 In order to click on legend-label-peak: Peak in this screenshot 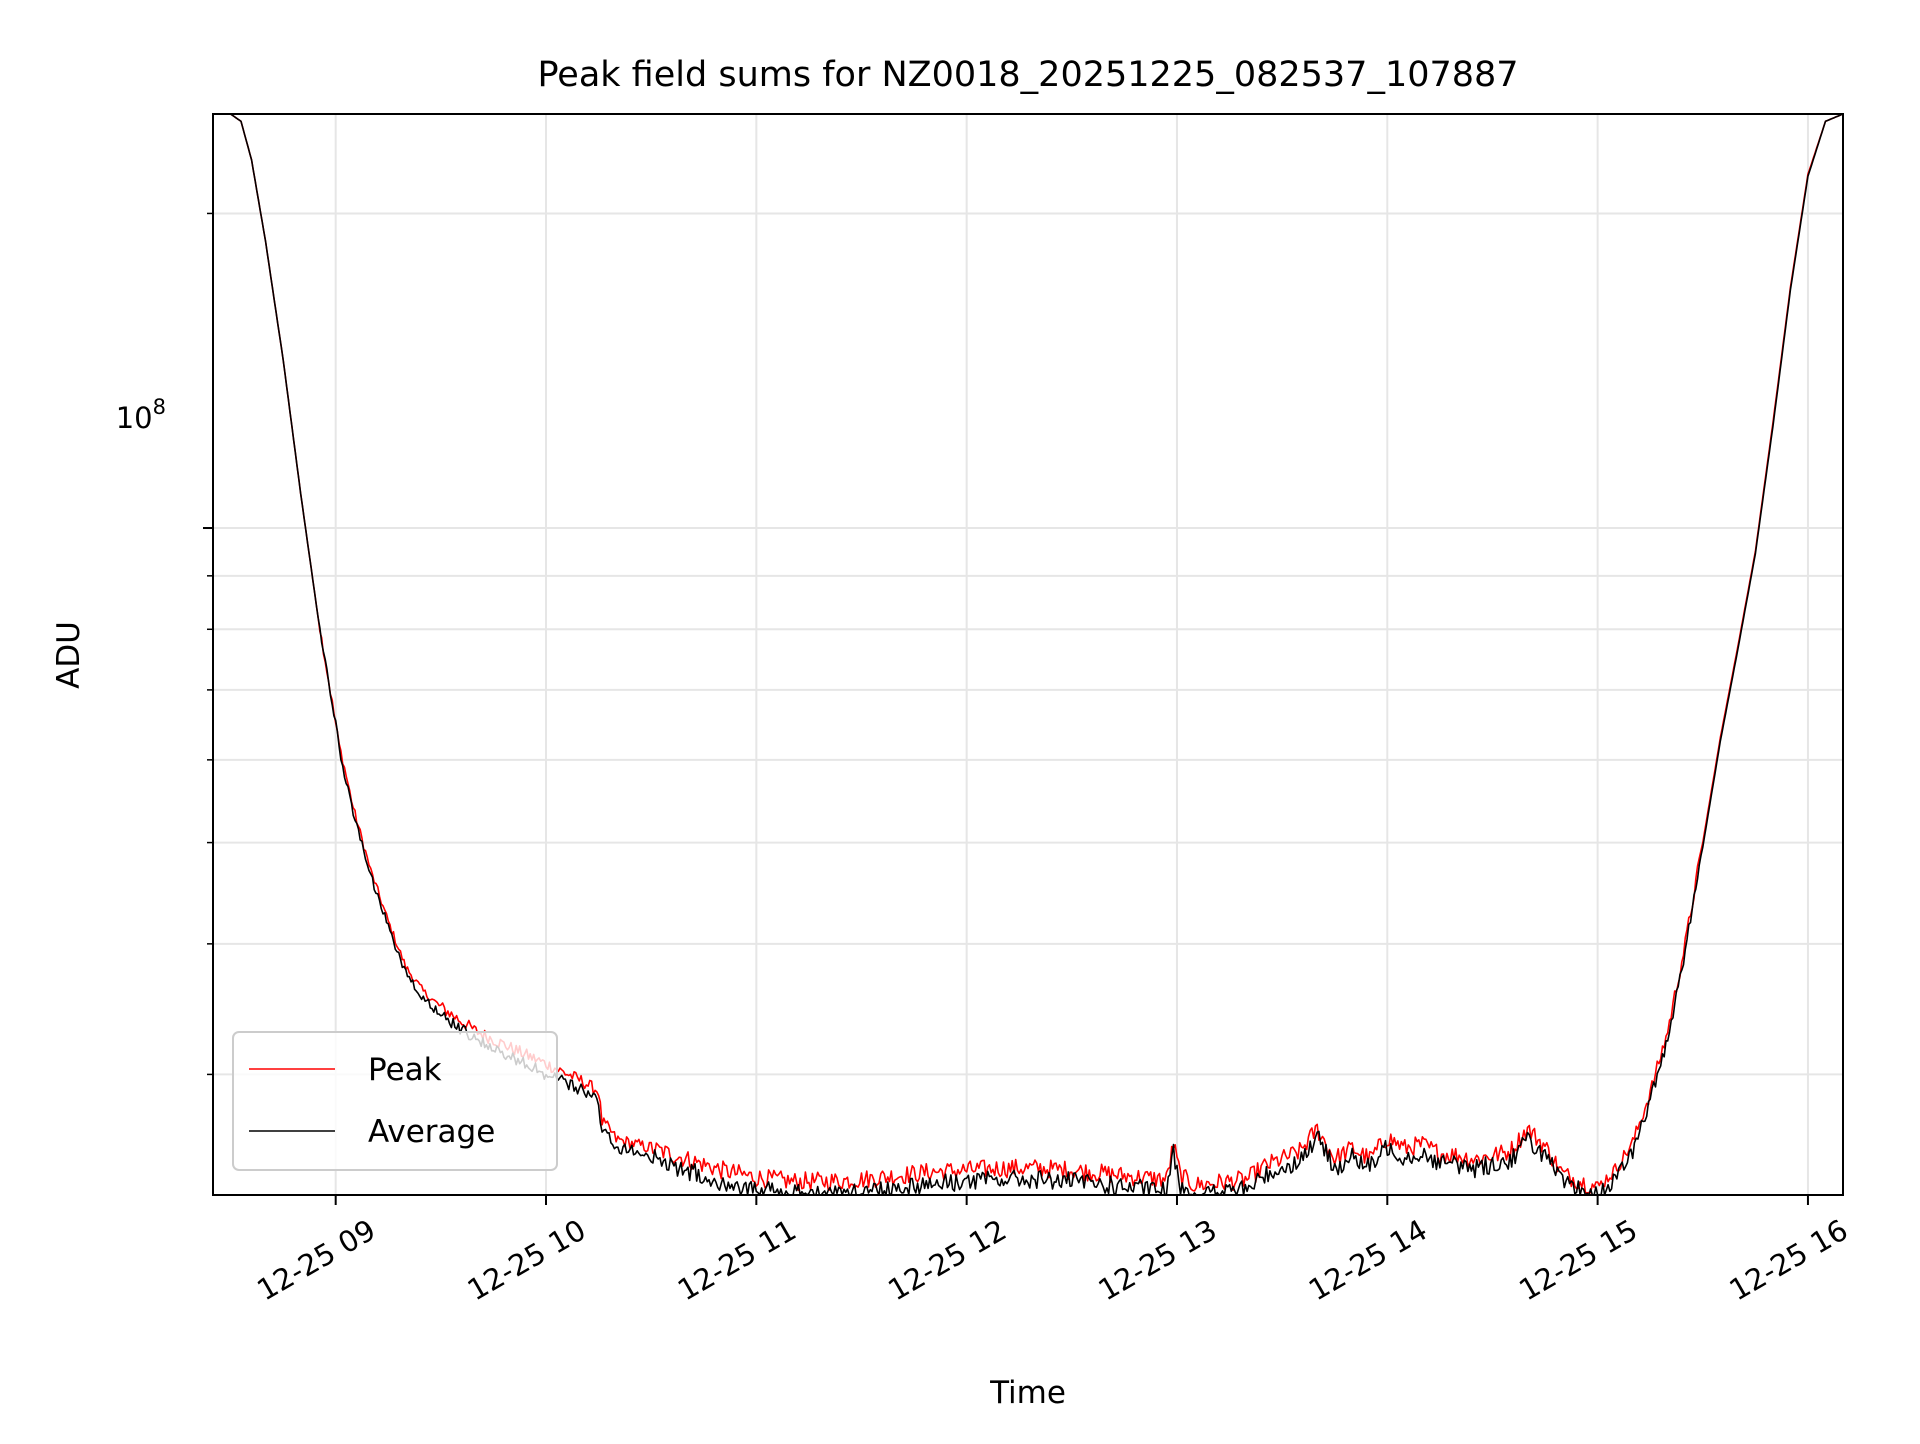, I will do `click(405, 1070)`.